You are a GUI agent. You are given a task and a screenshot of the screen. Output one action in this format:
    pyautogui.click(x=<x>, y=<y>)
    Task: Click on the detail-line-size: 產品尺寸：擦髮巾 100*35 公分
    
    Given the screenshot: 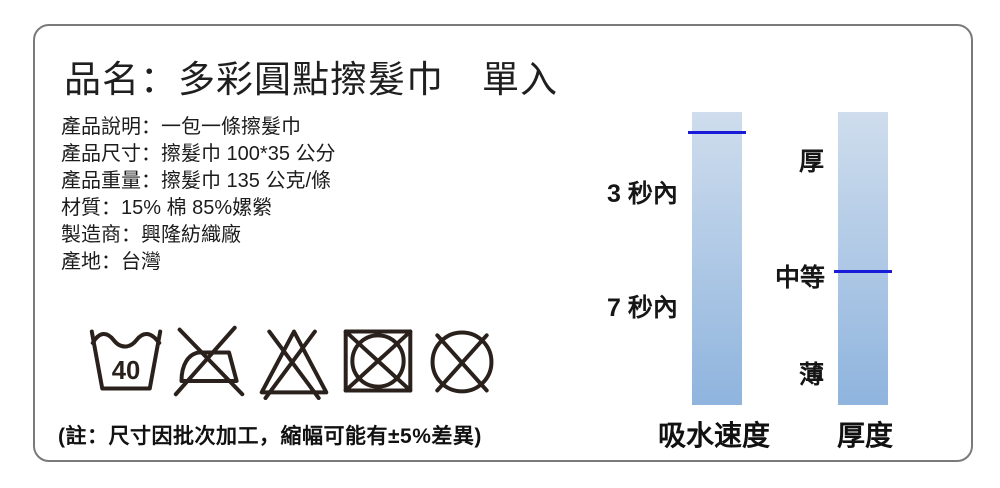 What is the action you would take?
    pyautogui.click(x=198, y=154)
    